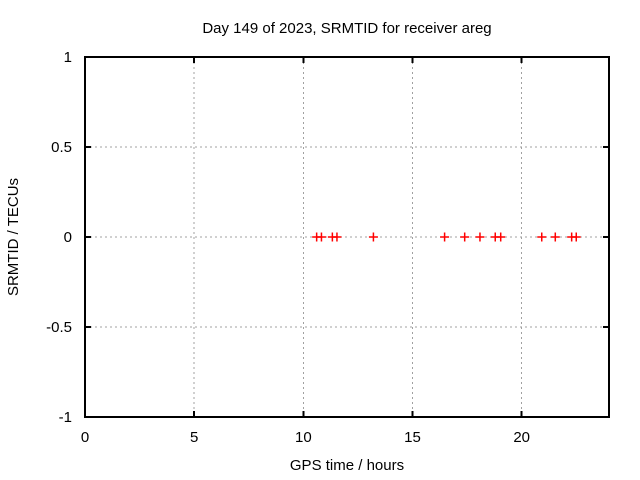 The height and width of the screenshot is (480, 640). I want to click on y-tick-label: 0.5, so click(61, 147).